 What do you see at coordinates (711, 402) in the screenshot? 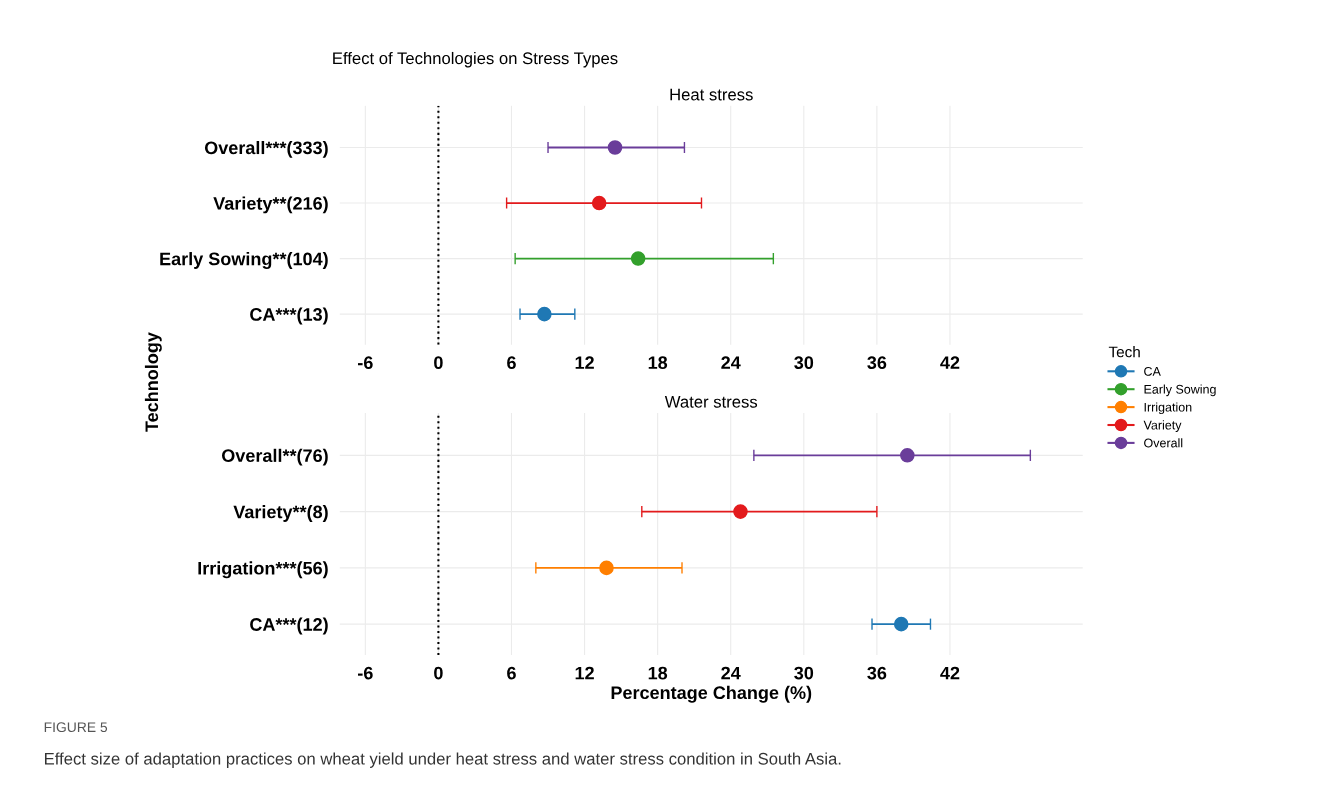
I see `chart-subtitle: Water stress` at bounding box center [711, 402].